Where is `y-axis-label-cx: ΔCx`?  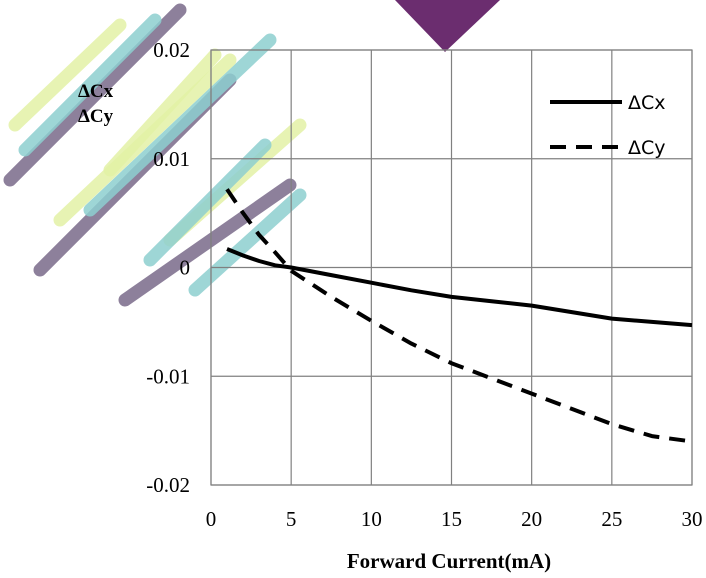
y-axis-label-cx: ΔCx is located at coordinates (96, 91).